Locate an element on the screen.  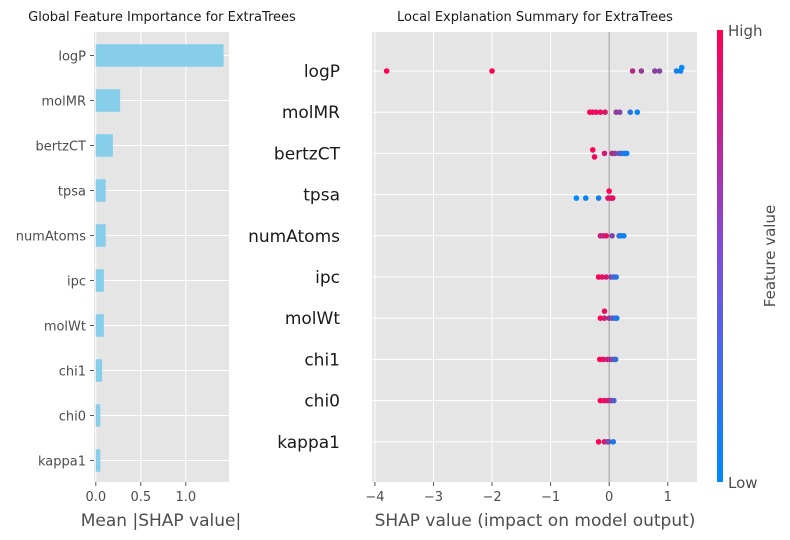
importance-y-tick-label: chi0 is located at coordinates (72, 417).